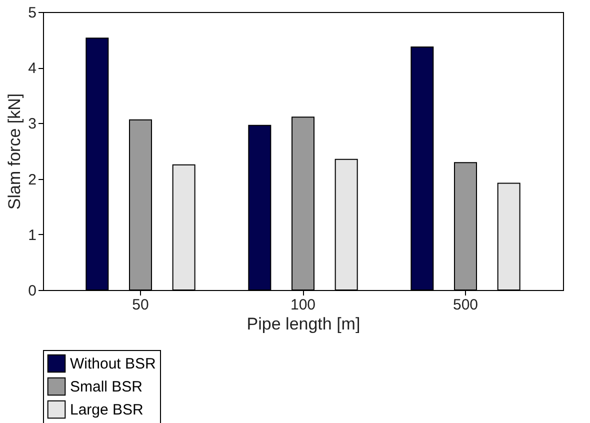 Image resolution: width=590 pixels, height=423 pixels. What do you see at coordinates (106, 387) in the screenshot?
I see `legend-label: Small BSR` at bounding box center [106, 387].